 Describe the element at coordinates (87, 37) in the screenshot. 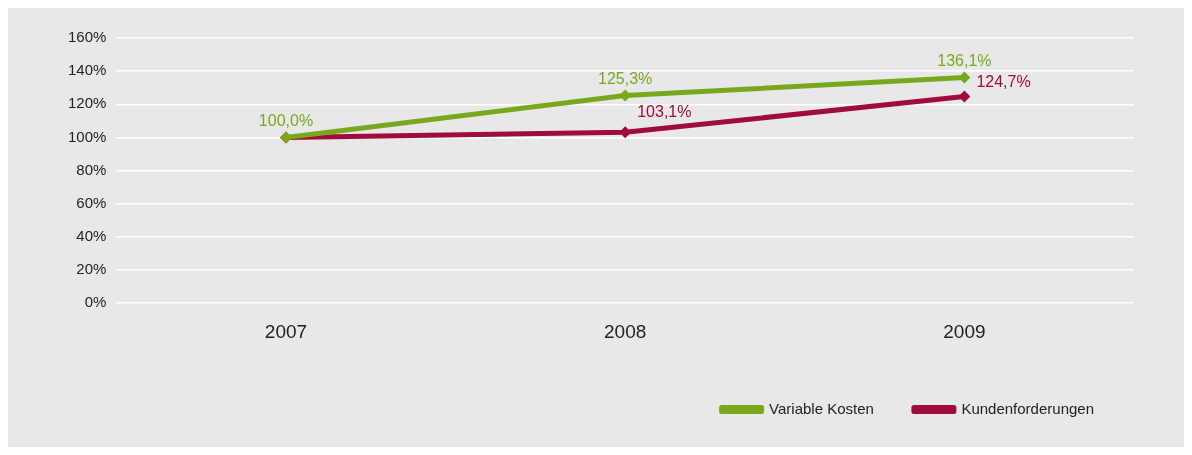

I see `y-tick-label: 160%` at that location.